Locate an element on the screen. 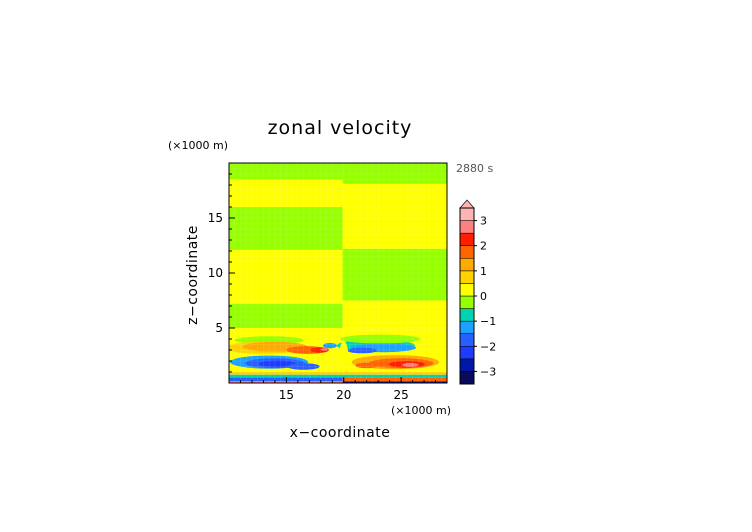 The image size is (752, 532). x-unit-label: (×1000 m) is located at coordinates (421, 410).